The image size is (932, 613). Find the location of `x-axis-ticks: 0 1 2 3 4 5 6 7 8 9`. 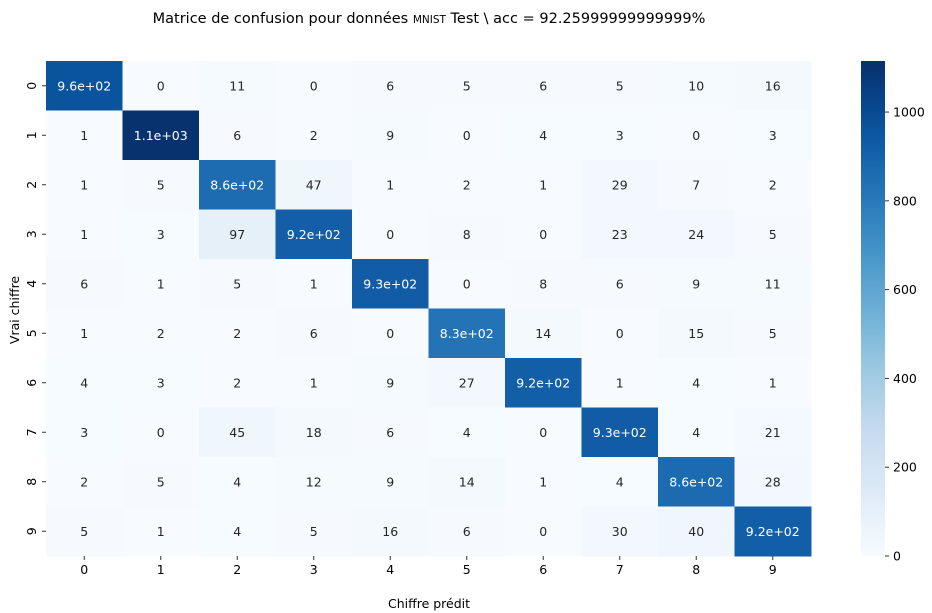

x-axis-ticks: 0 1 2 3 4 5 6 7 8 9 is located at coordinates (428, 566).